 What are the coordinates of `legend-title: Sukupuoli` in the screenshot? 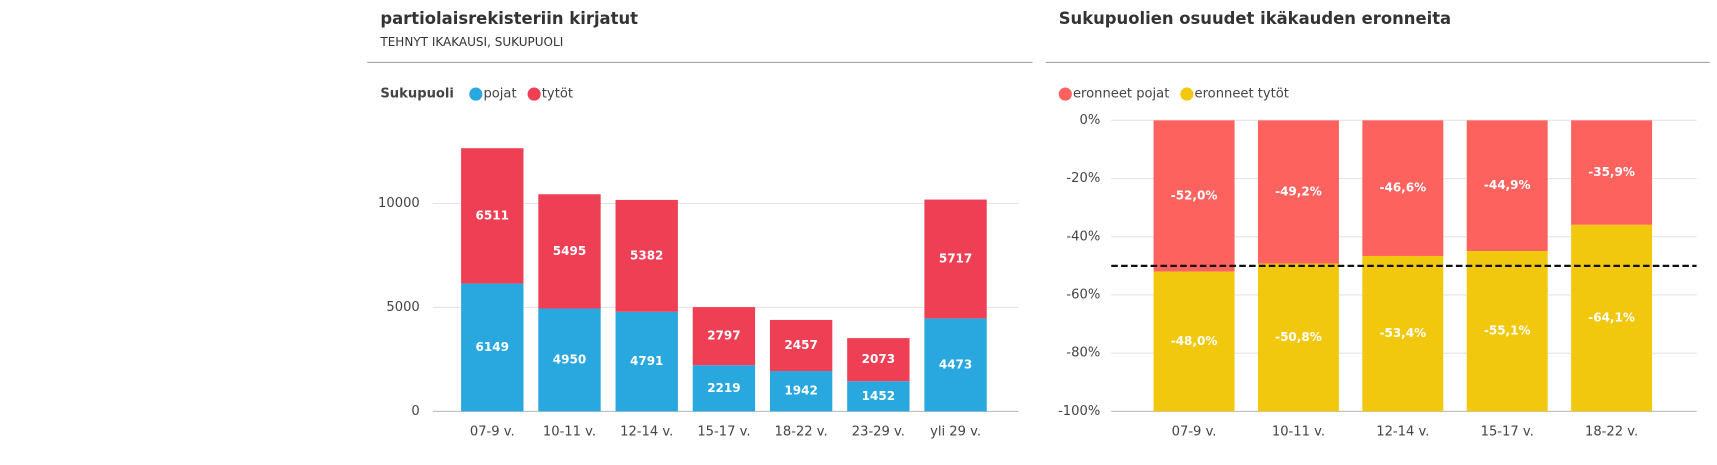 It's located at (417, 94).